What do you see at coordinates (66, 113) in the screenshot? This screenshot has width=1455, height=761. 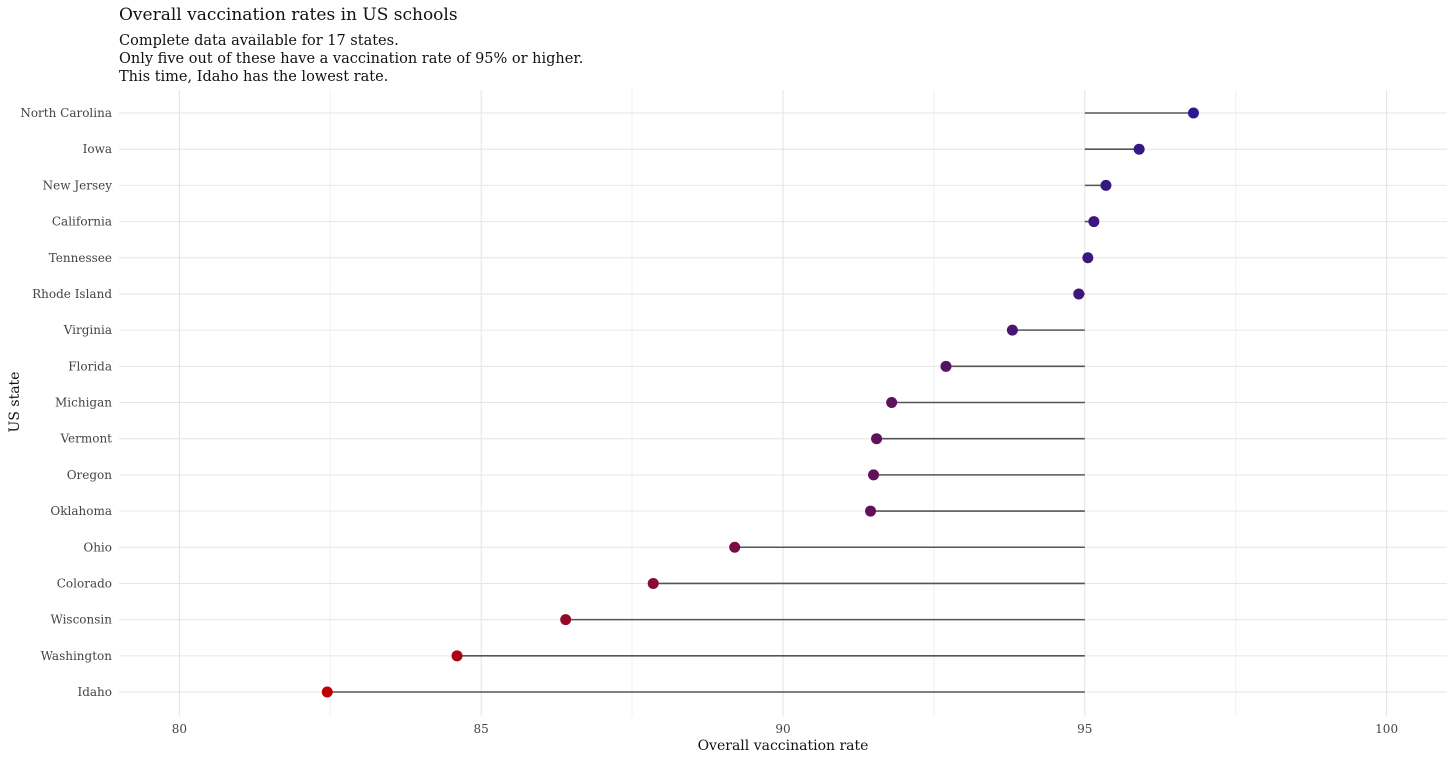 I see `y-tick-label: North Carolina` at bounding box center [66, 113].